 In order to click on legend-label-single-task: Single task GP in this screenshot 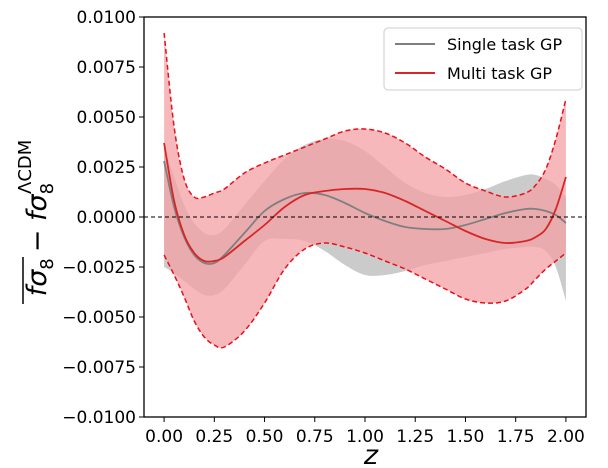, I will do `click(504, 44)`.